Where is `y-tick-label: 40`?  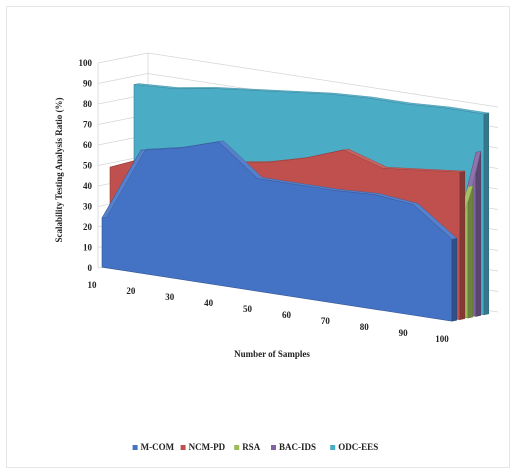 y-tick-label: 40 is located at coordinates (88, 186).